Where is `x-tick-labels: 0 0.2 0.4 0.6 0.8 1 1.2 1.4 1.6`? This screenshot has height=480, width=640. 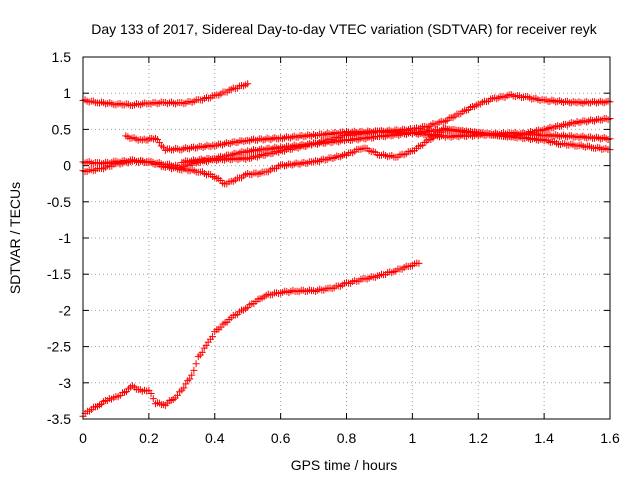 x-tick-labels: 0 0.2 0.4 0.6 0.8 1 1.2 1.4 1.6 is located at coordinates (349, 438).